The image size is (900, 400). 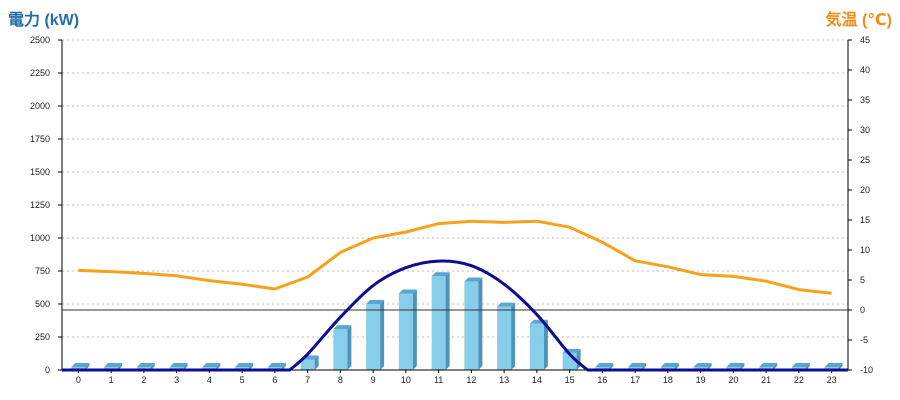 What do you see at coordinates (44, 20) in the screenshot?
I see `left-axis-title: 電力 (kW)` at bounding box center [44, 20].